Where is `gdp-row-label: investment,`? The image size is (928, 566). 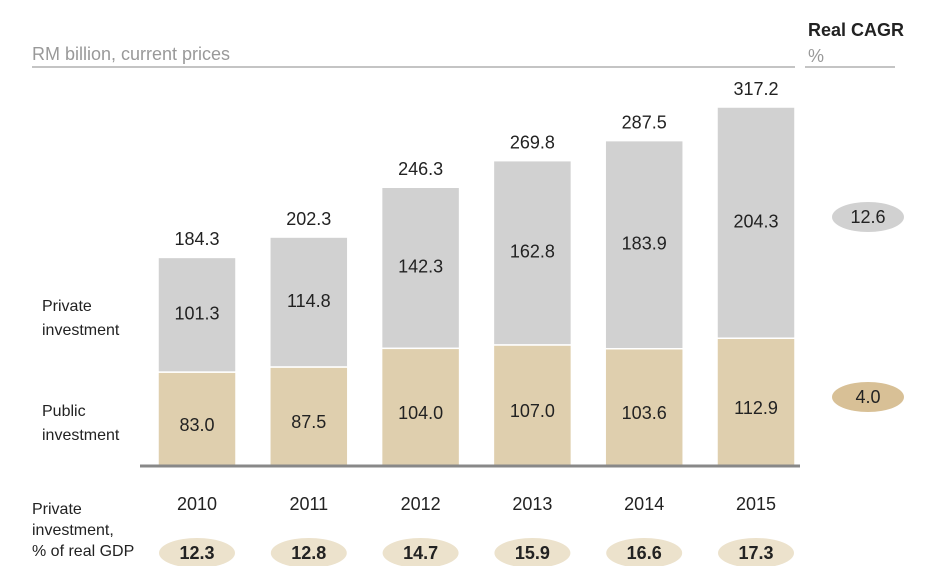 gdp-row-label: investment, is located at coordinates (73, 530).